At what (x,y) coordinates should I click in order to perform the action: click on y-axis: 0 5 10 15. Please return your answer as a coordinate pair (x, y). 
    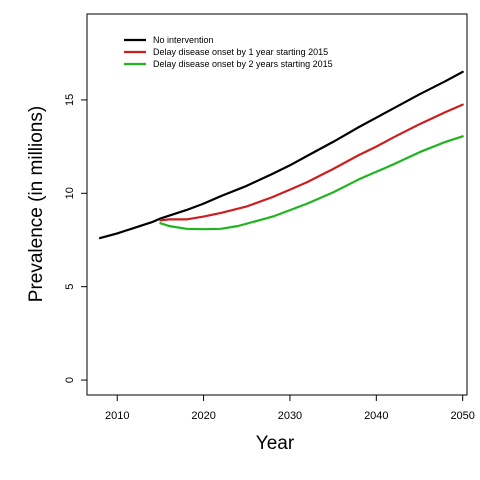
    Looking at the image, I should click on (75, 238).